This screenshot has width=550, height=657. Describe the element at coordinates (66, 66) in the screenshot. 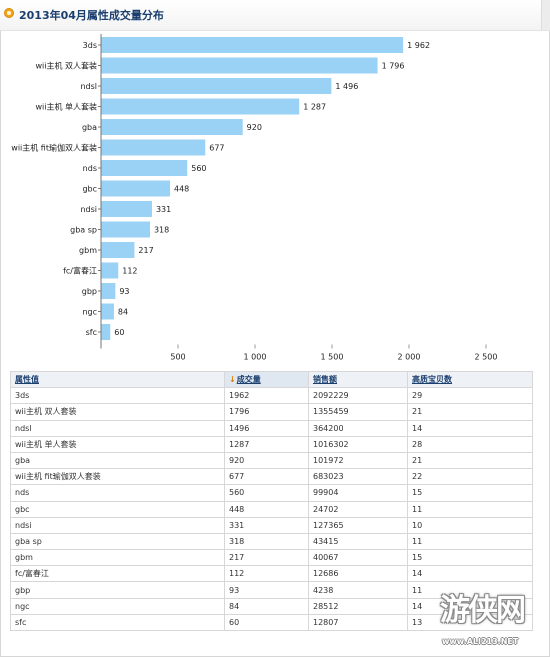

I see `y-tick-label: wii主机 双人套装` at that location.